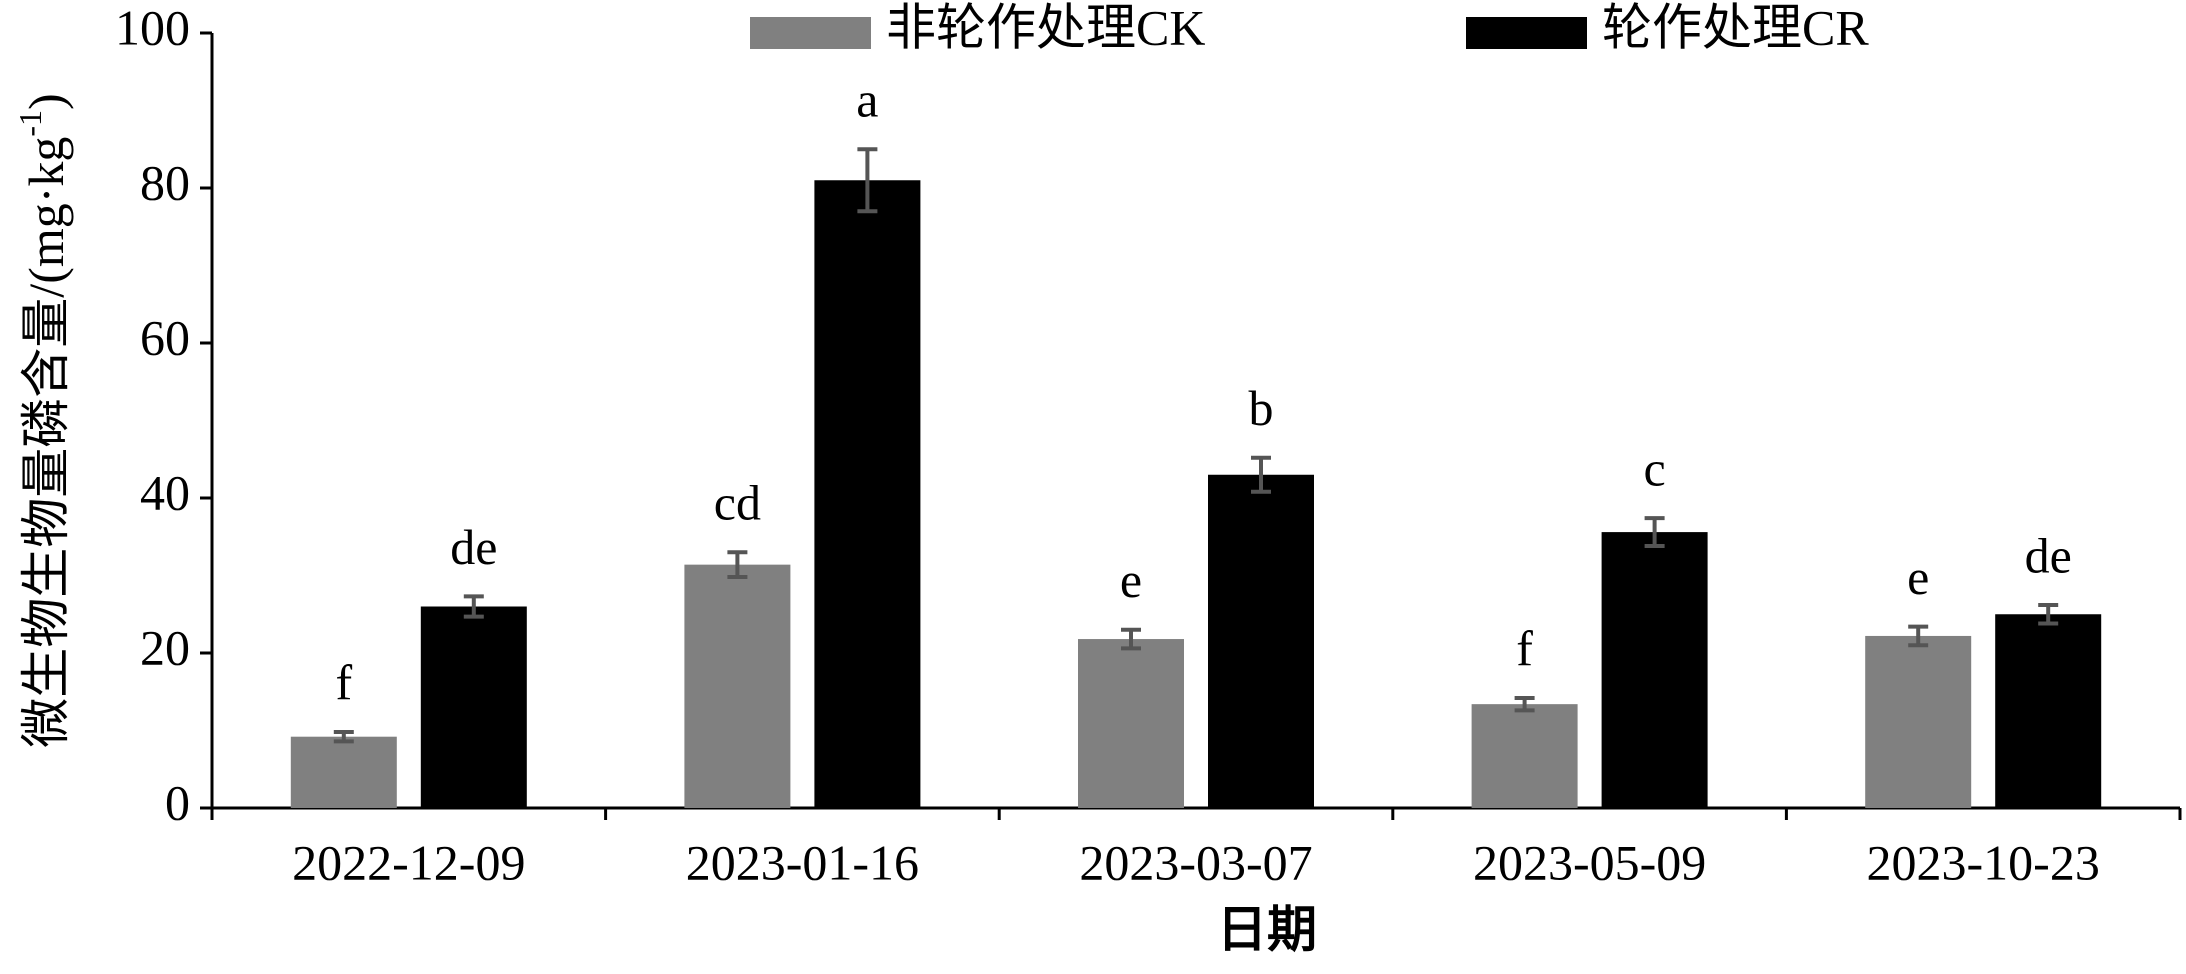 Image resolution: width=2186 pixels, height=974 pixels. I want to click on y-axis-title-part: 微生物生物量磷含量/(mg·kg, so click(46, 442).